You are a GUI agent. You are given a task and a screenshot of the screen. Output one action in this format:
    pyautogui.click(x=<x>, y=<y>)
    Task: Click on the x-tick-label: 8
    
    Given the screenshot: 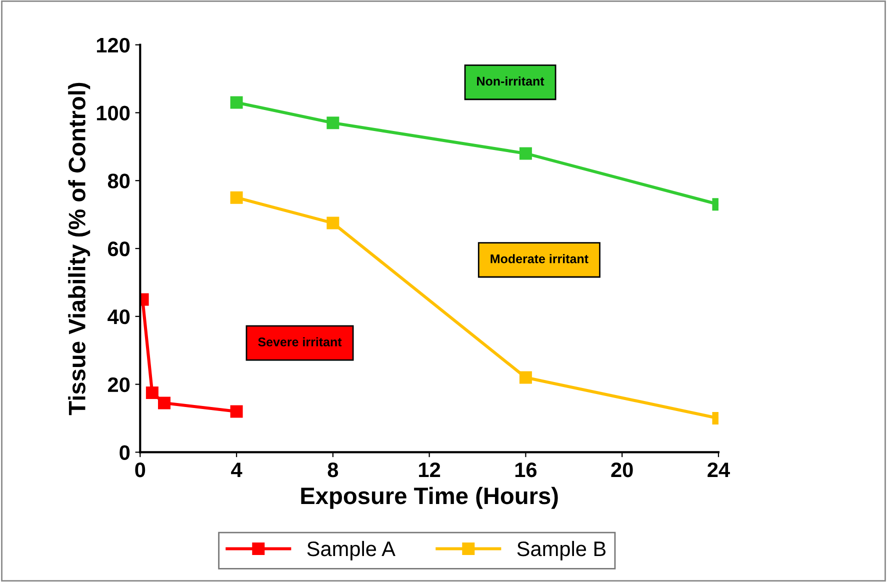 What is the action you would take?
    pyautogui.click(x=333, y=470)
    